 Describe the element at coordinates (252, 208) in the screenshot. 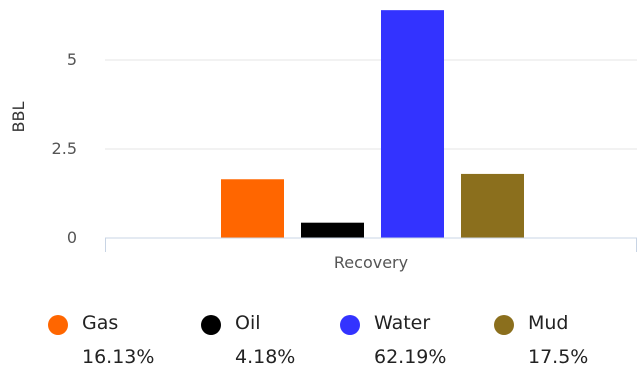

I see `bar-gas` at that location.